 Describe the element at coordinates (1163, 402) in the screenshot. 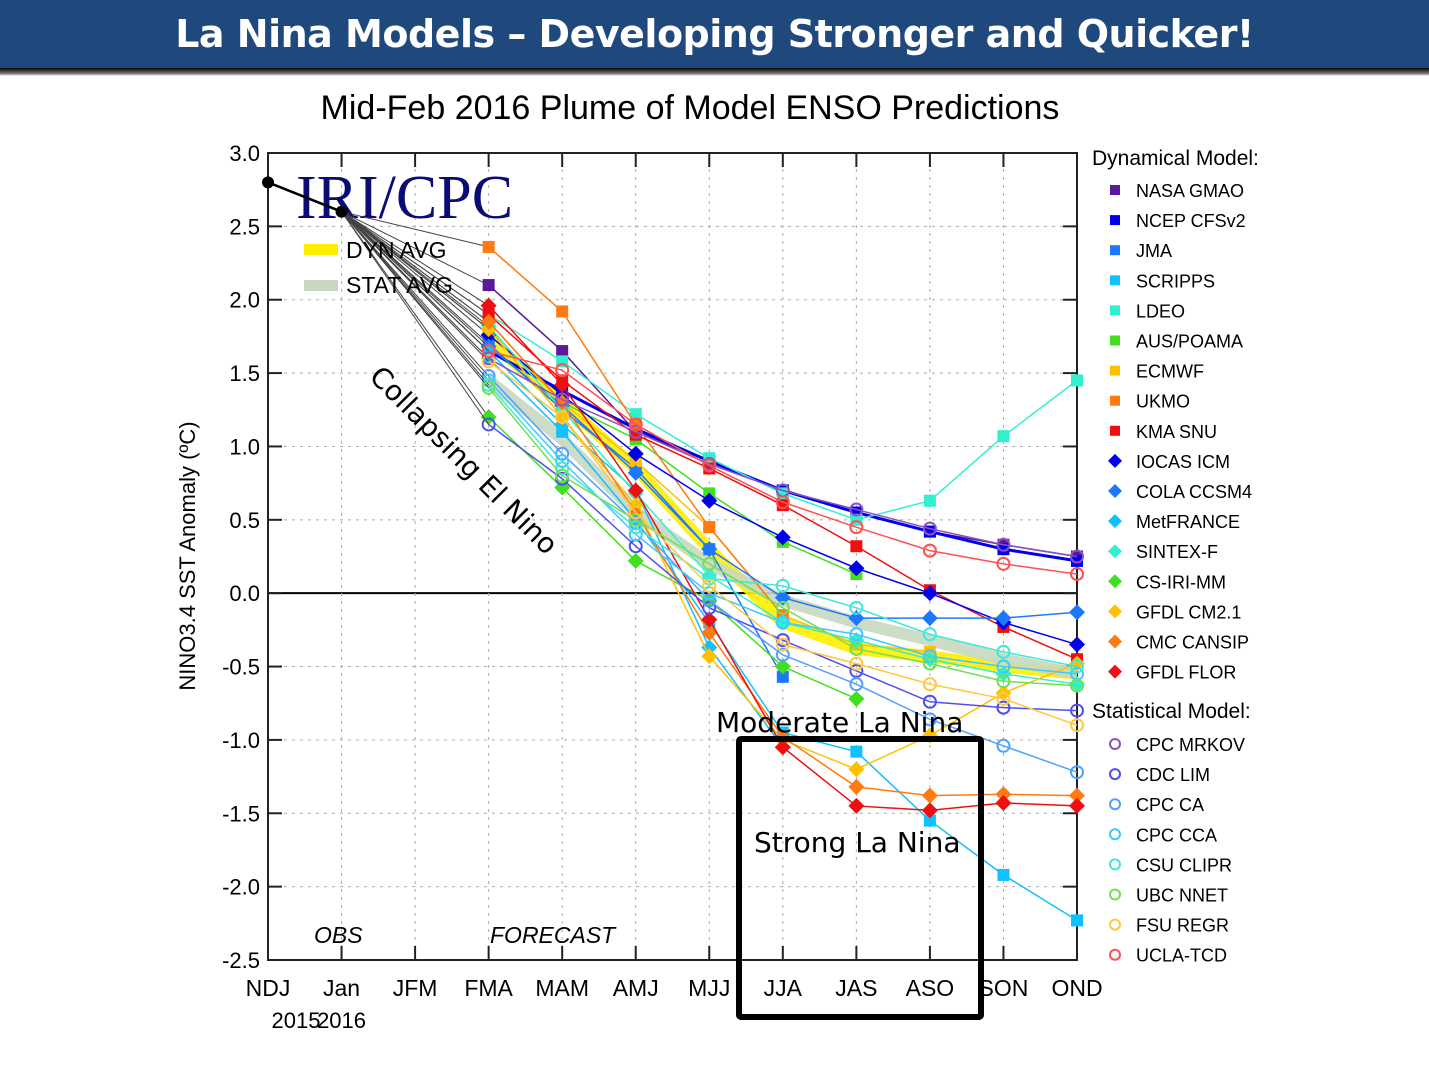

I see `legend-label: UKMO` at that location.